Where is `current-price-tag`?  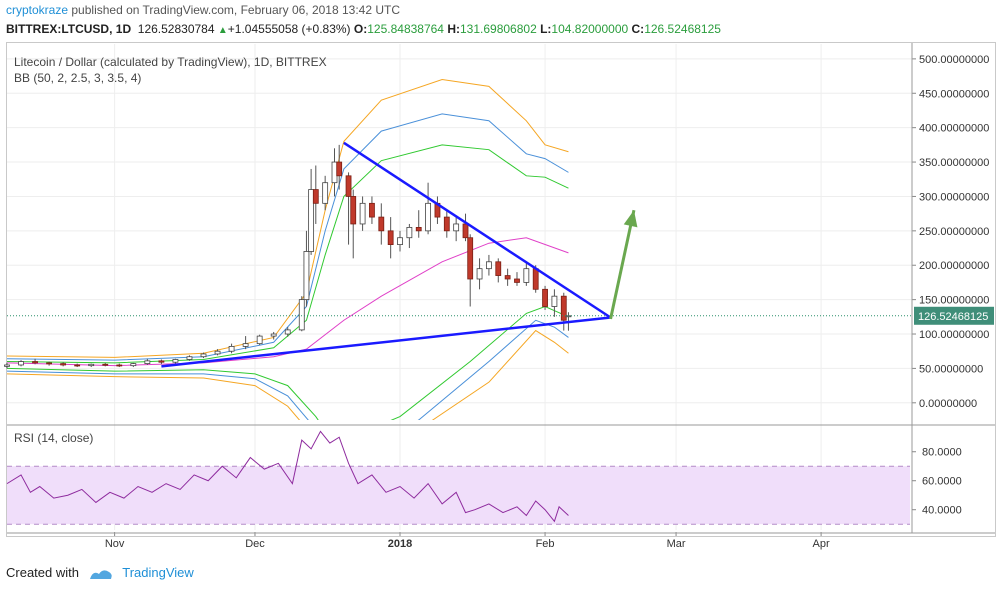 current-price-tag is located at coordinates (954, 315).